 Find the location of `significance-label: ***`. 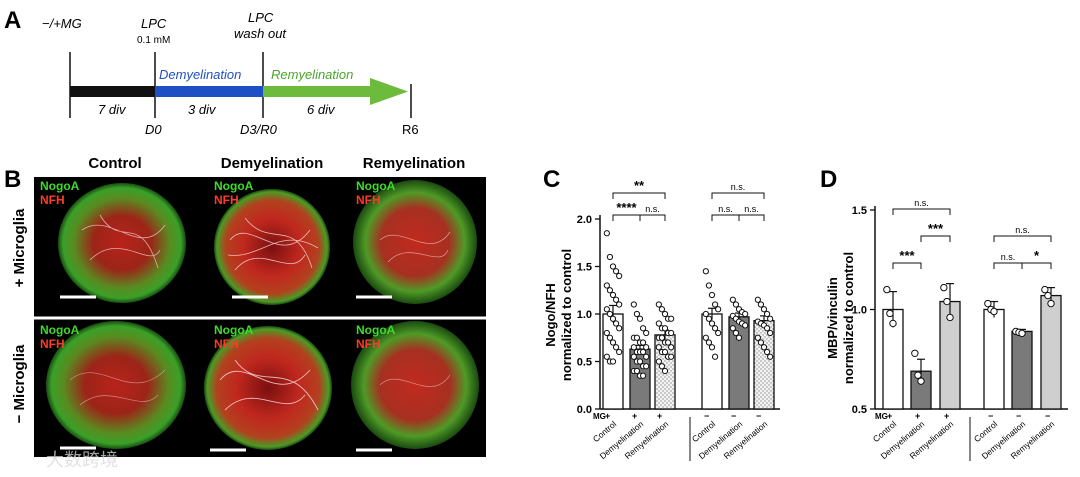

significance-label: *** is located at coordinates (907, 255).